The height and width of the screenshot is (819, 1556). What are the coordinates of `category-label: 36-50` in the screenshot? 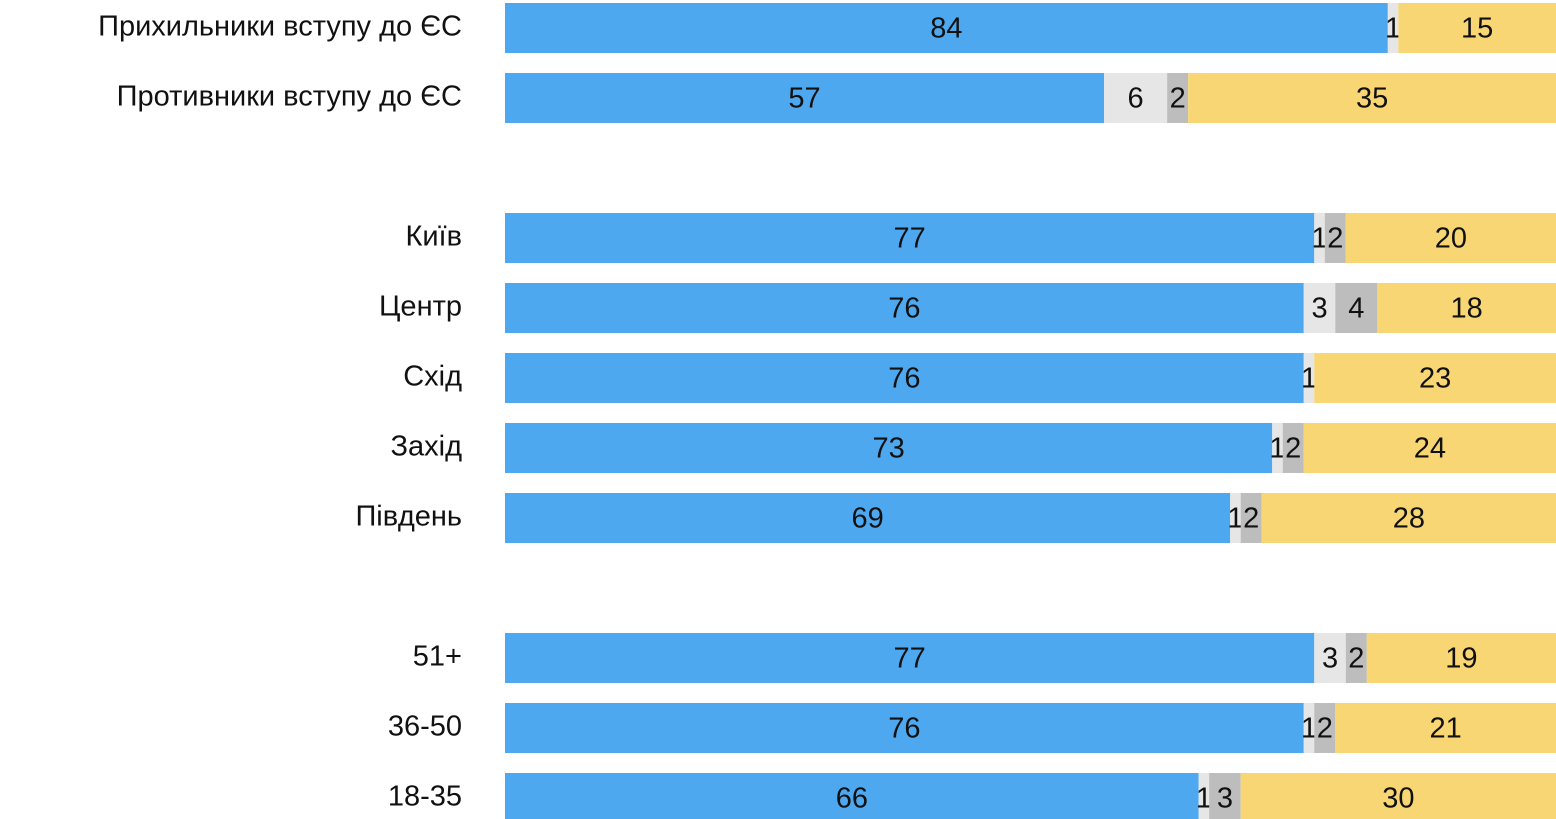 It's located at (425, 727).